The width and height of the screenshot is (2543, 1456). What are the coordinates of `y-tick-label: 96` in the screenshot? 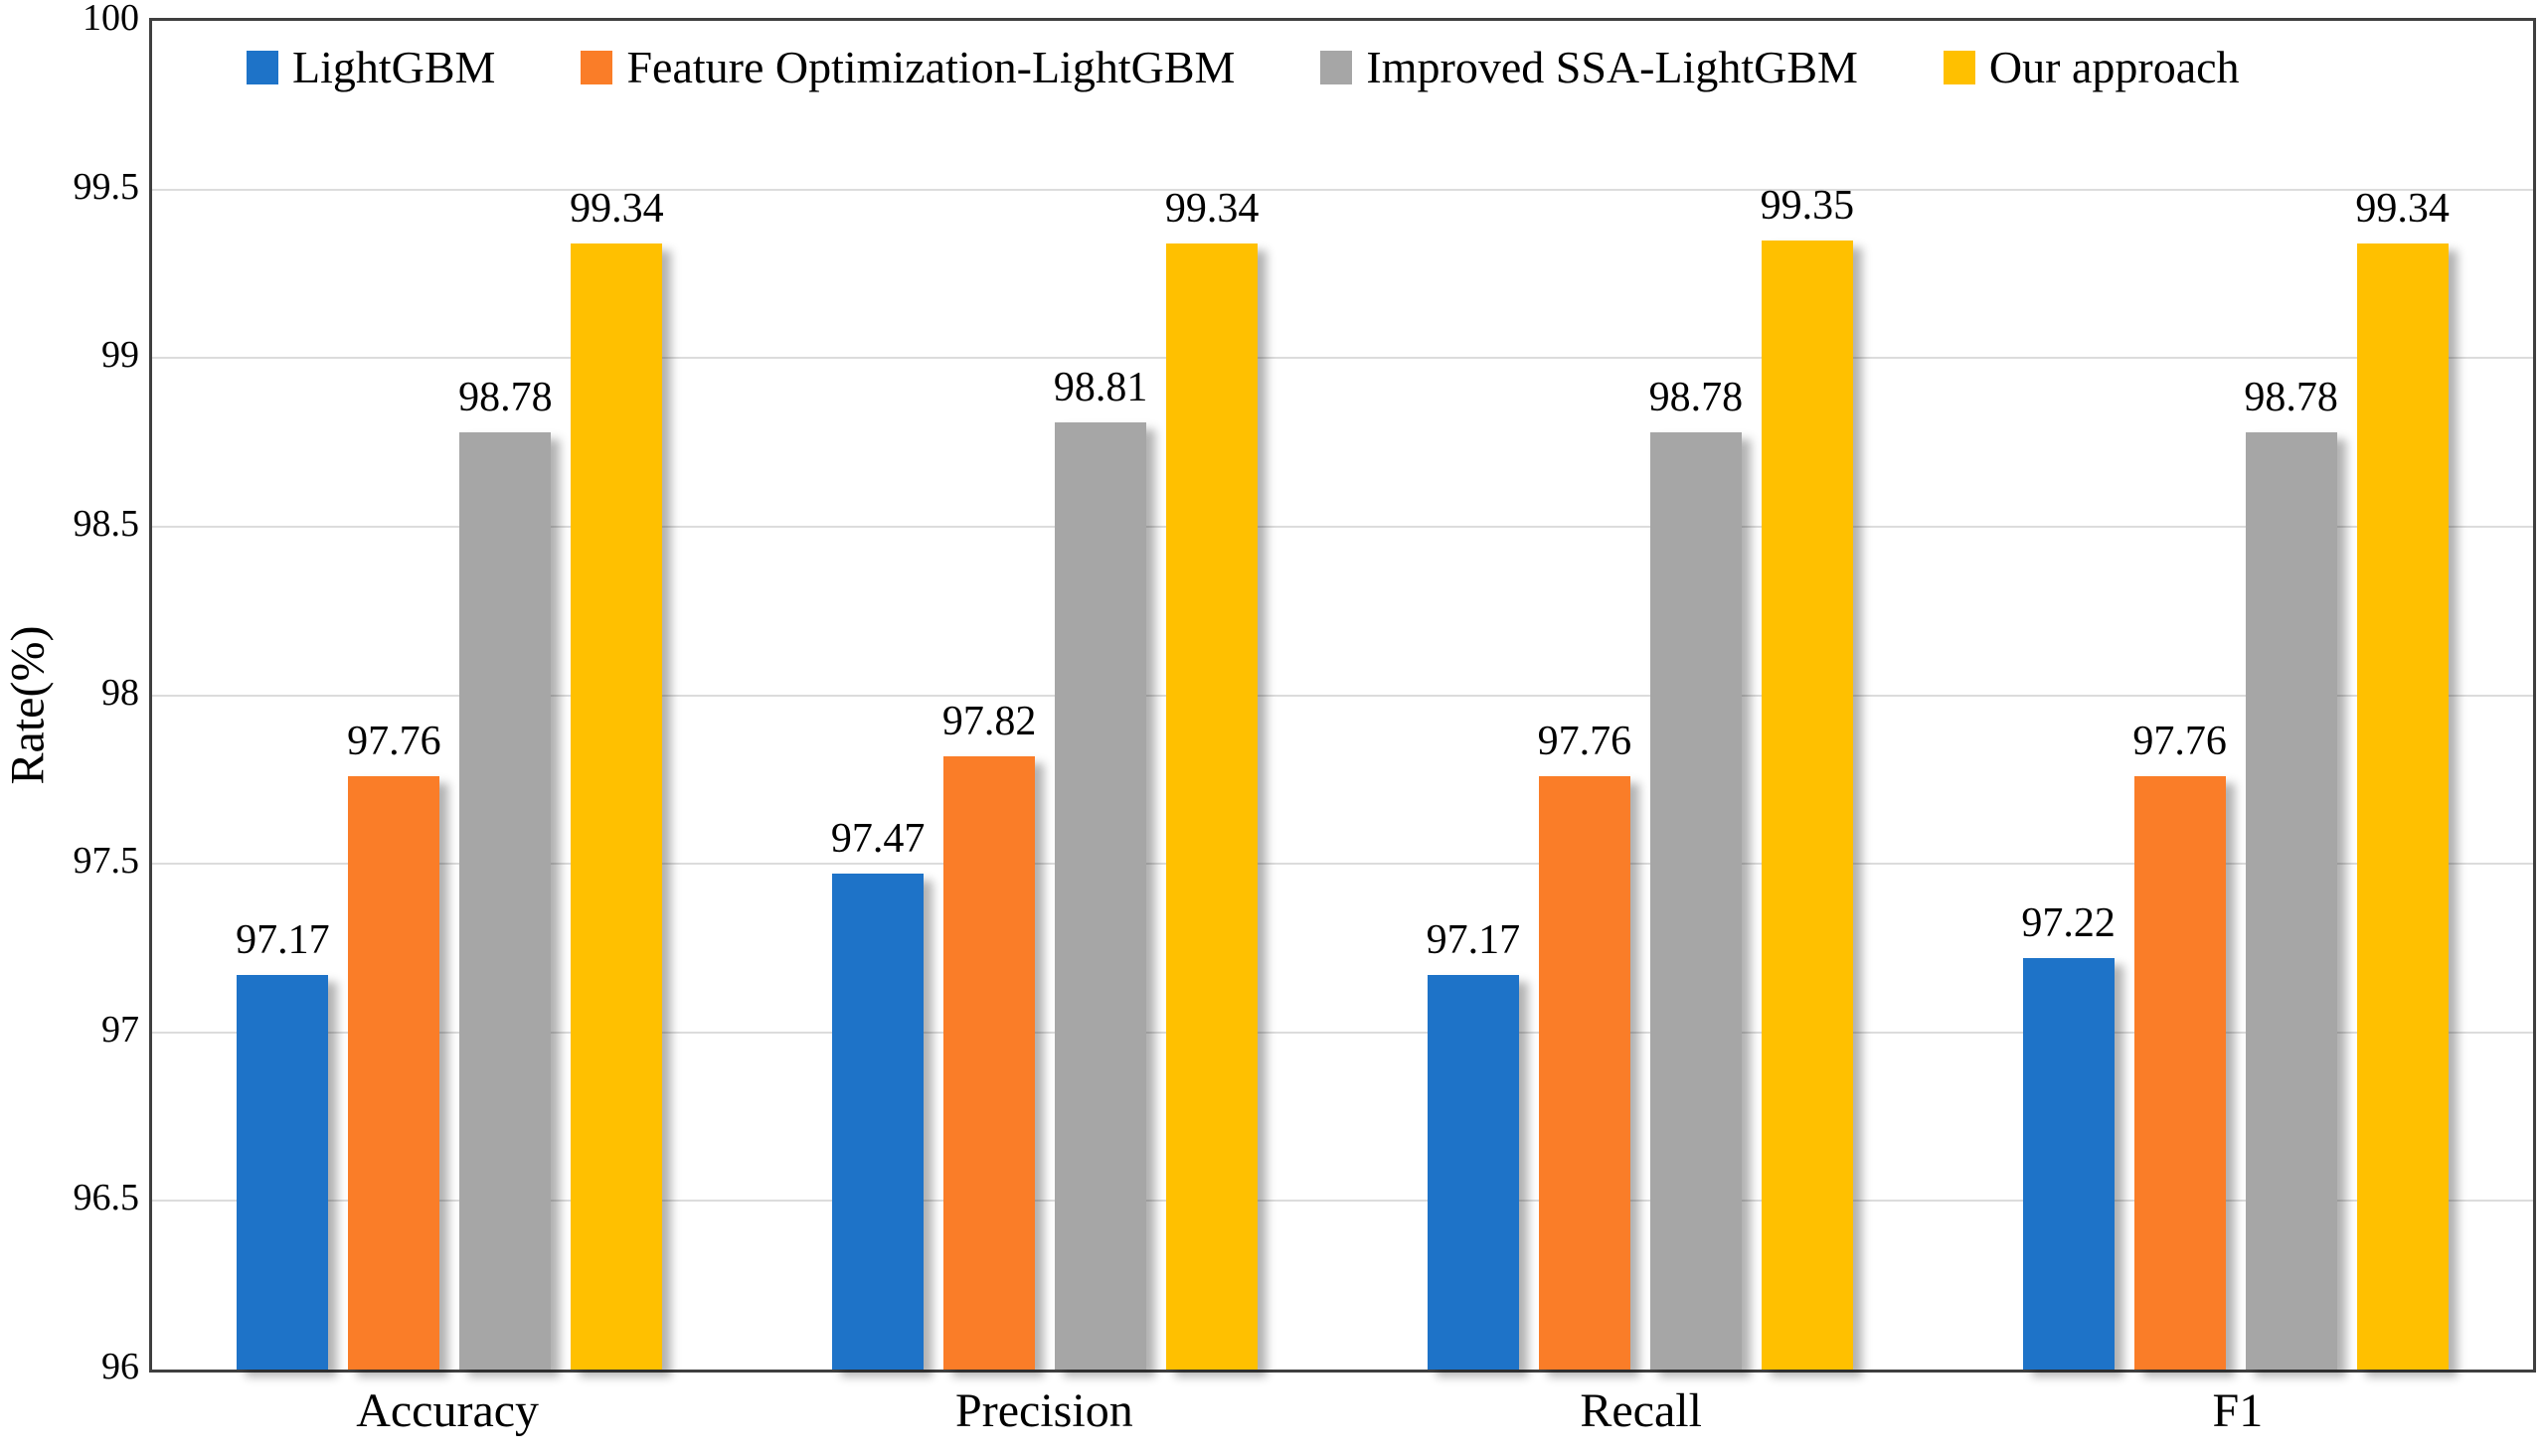 It's located at (120, 1366).